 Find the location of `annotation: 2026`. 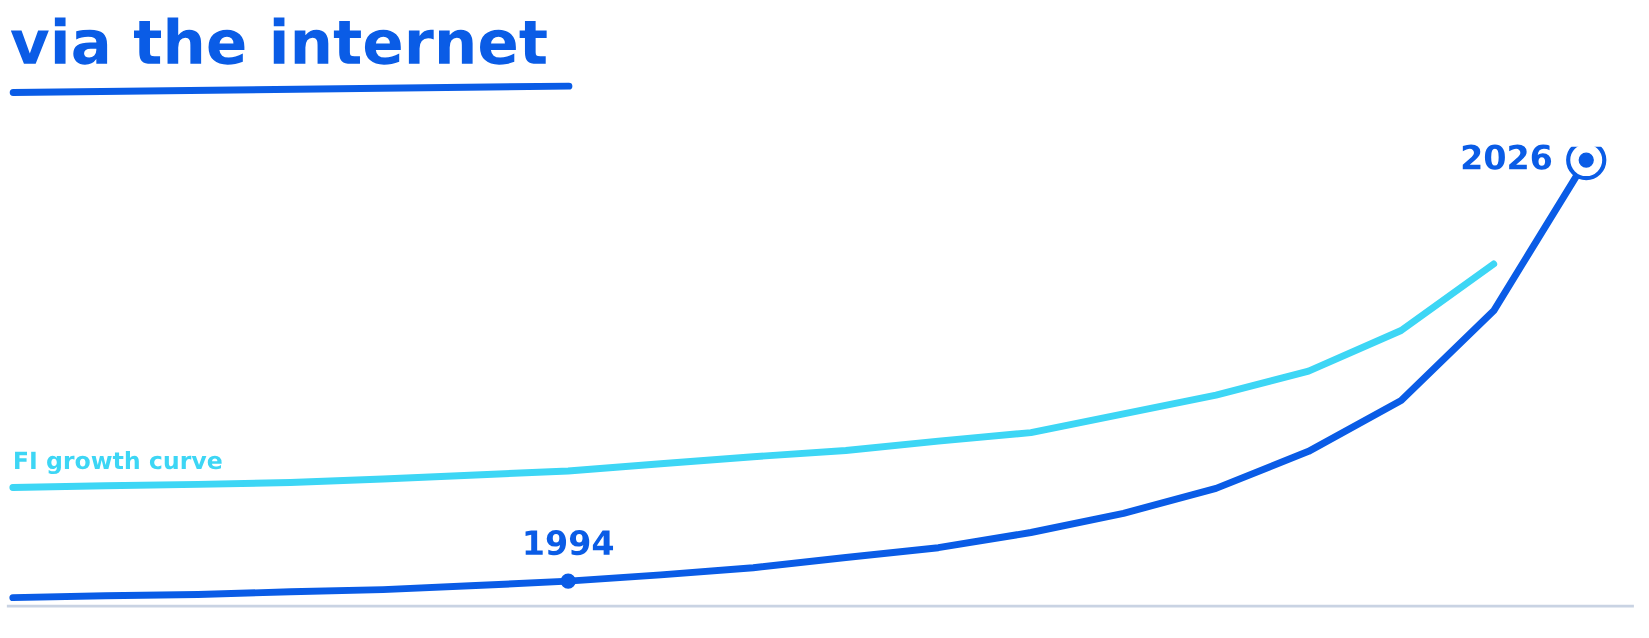

annotation: 2026 is located at coordinates (1507, 157).